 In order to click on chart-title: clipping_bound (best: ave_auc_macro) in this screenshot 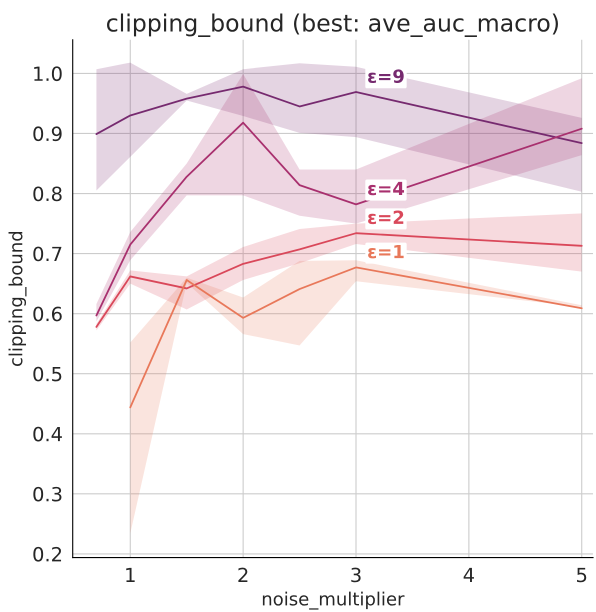, I will do `click(332, 26)`.